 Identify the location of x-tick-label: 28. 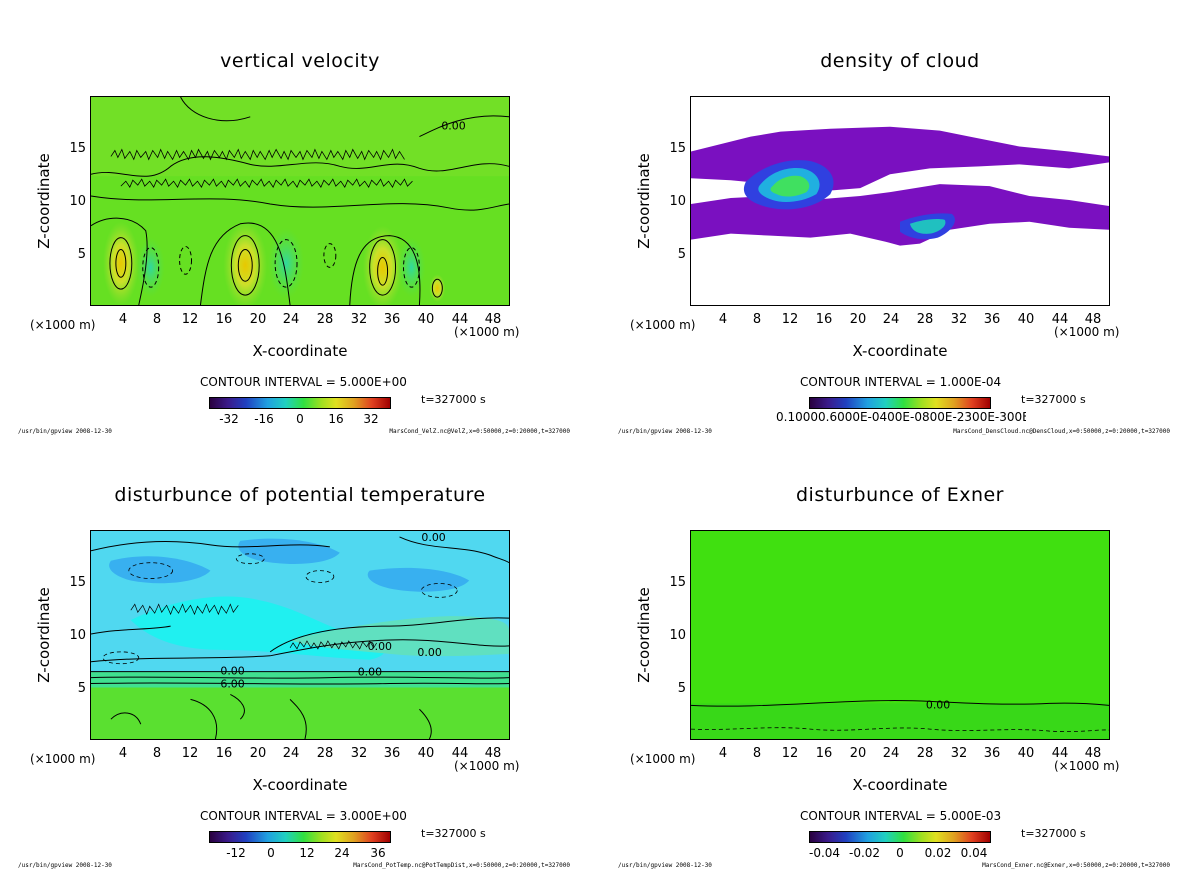
(325, 319).